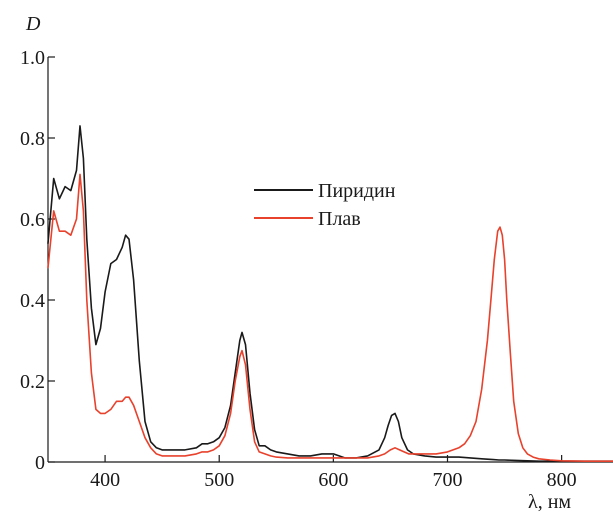 This screenshot has width=613, height=518. What do you see at coordinates (562, 480) in the screenshot?
I see `x-tick-label: 800` at bounding box center [562, 480].